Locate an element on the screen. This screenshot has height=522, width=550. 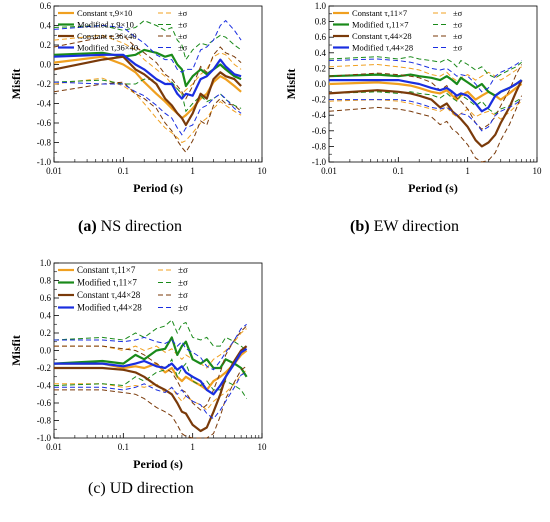
legend-label: Modified τ,44×28 is located at coordinates (109, 308).